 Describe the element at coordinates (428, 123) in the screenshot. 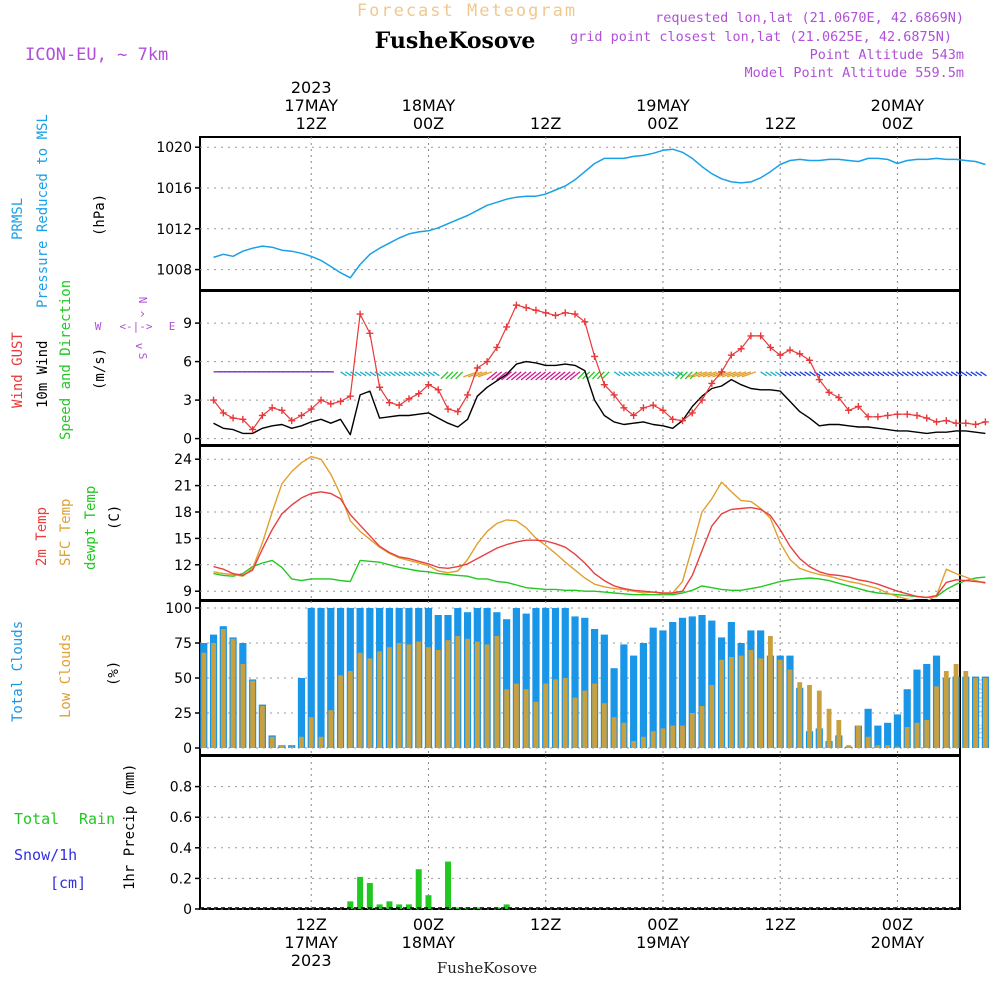

I see `top-time-label-t00a-1: 00Z` at that location.